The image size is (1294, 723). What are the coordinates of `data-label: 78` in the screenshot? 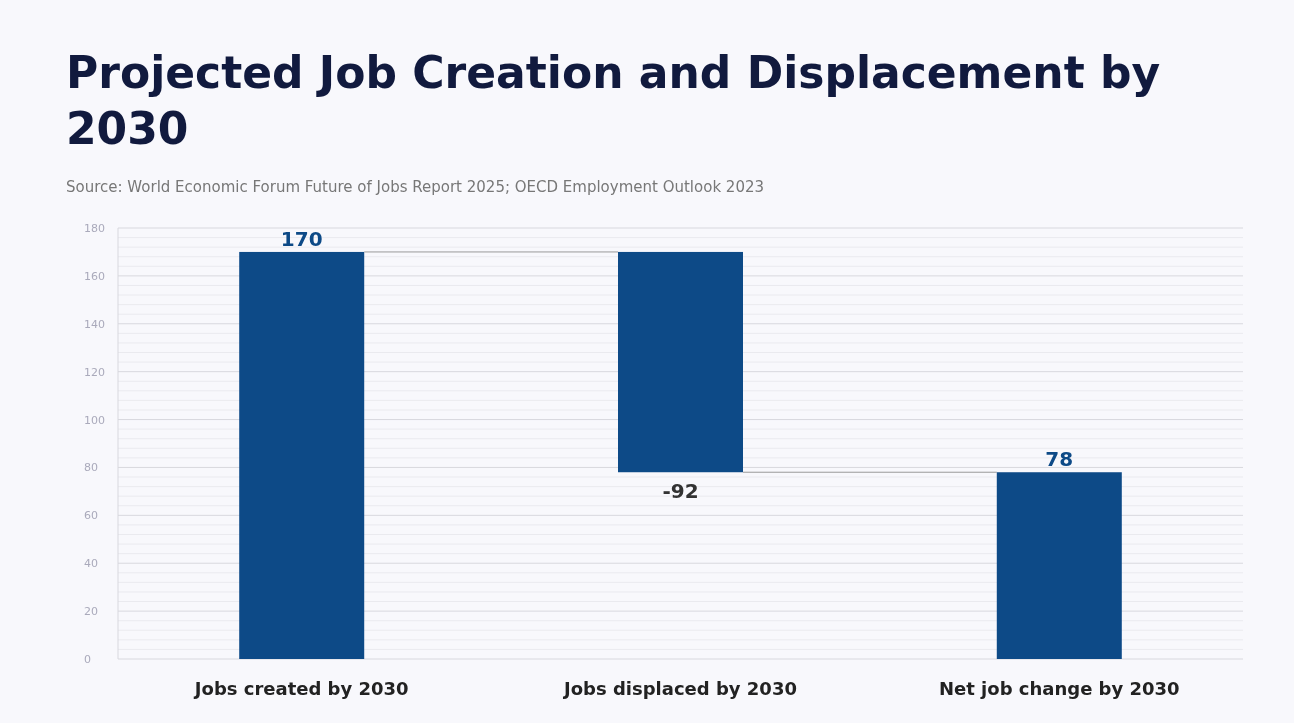 It's located at (1059, 459).